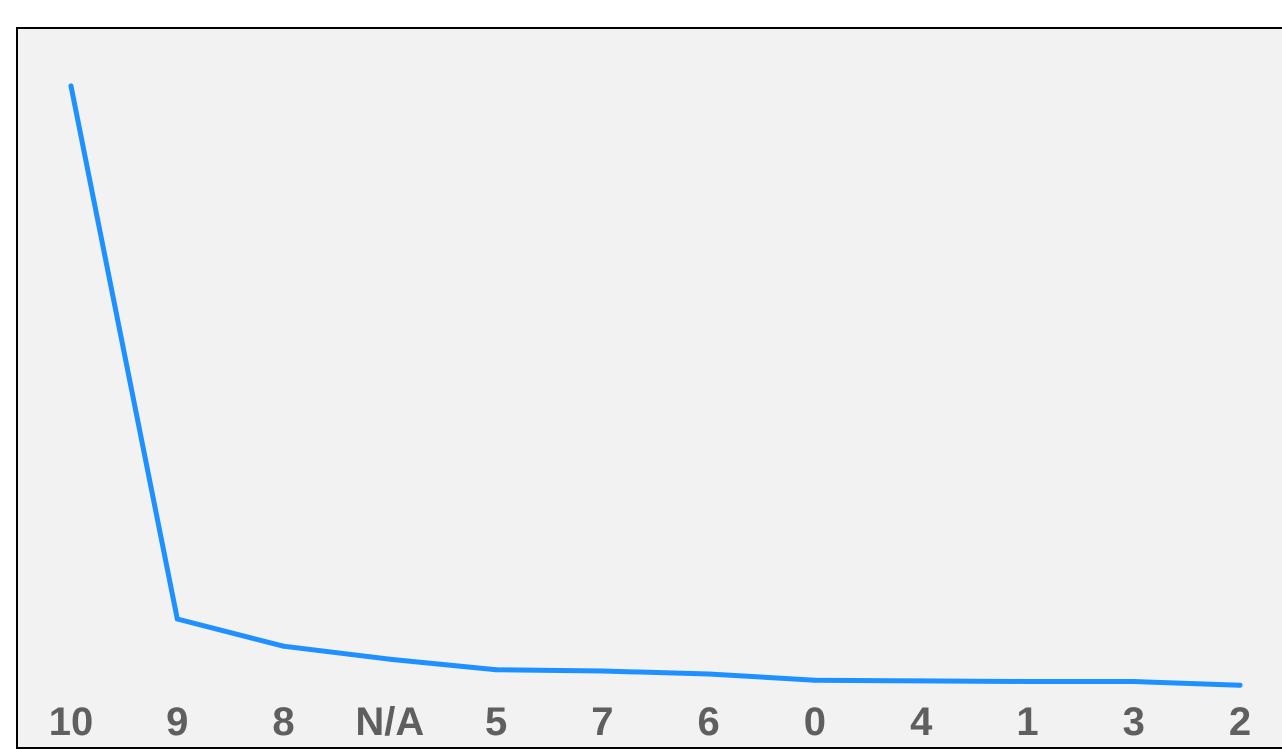 The width and height of the screenshot is (1282, 749). What do you see at coordinates (71, 722) in the screenshot?
I see `x-tick-label: 10` at bounding box center [71, 722].